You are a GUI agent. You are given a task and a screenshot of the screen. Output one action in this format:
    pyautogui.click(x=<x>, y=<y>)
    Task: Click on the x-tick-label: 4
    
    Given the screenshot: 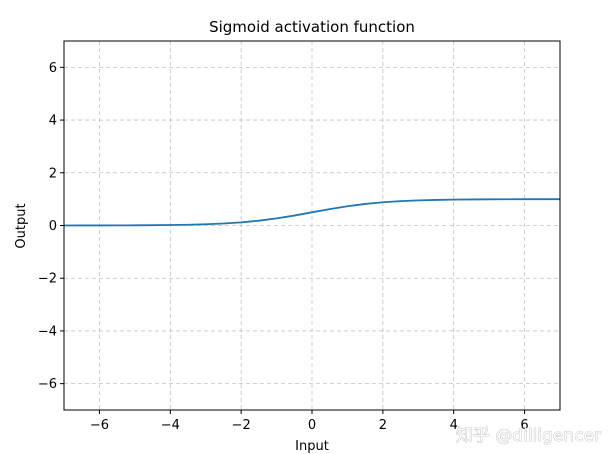 What is the action you would take?
    pyautogui.click(x=454, y=425)
    